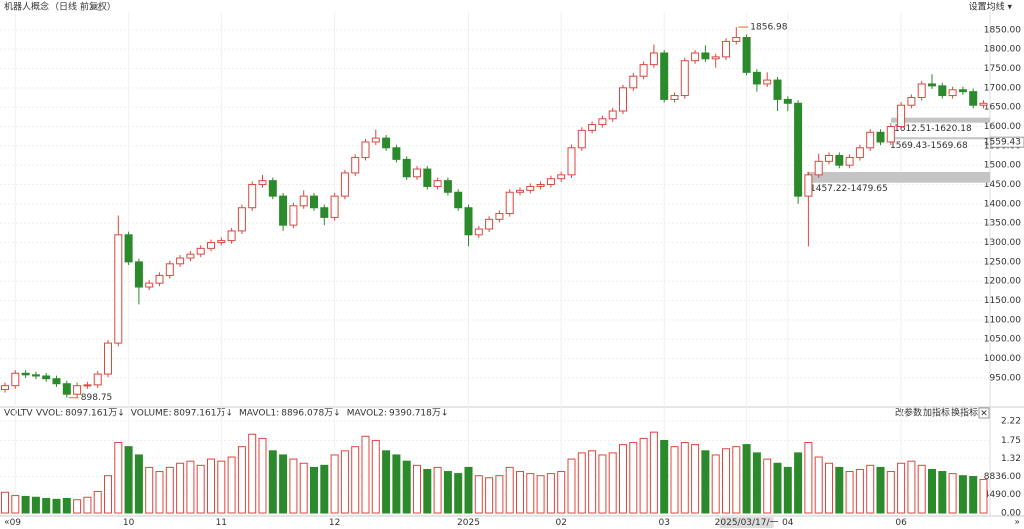 The width and height of the screenshot is (1024, 529). Describe the element at coordinates (1017, 523) in the screenshot. I see `nav-right: »` at that location.